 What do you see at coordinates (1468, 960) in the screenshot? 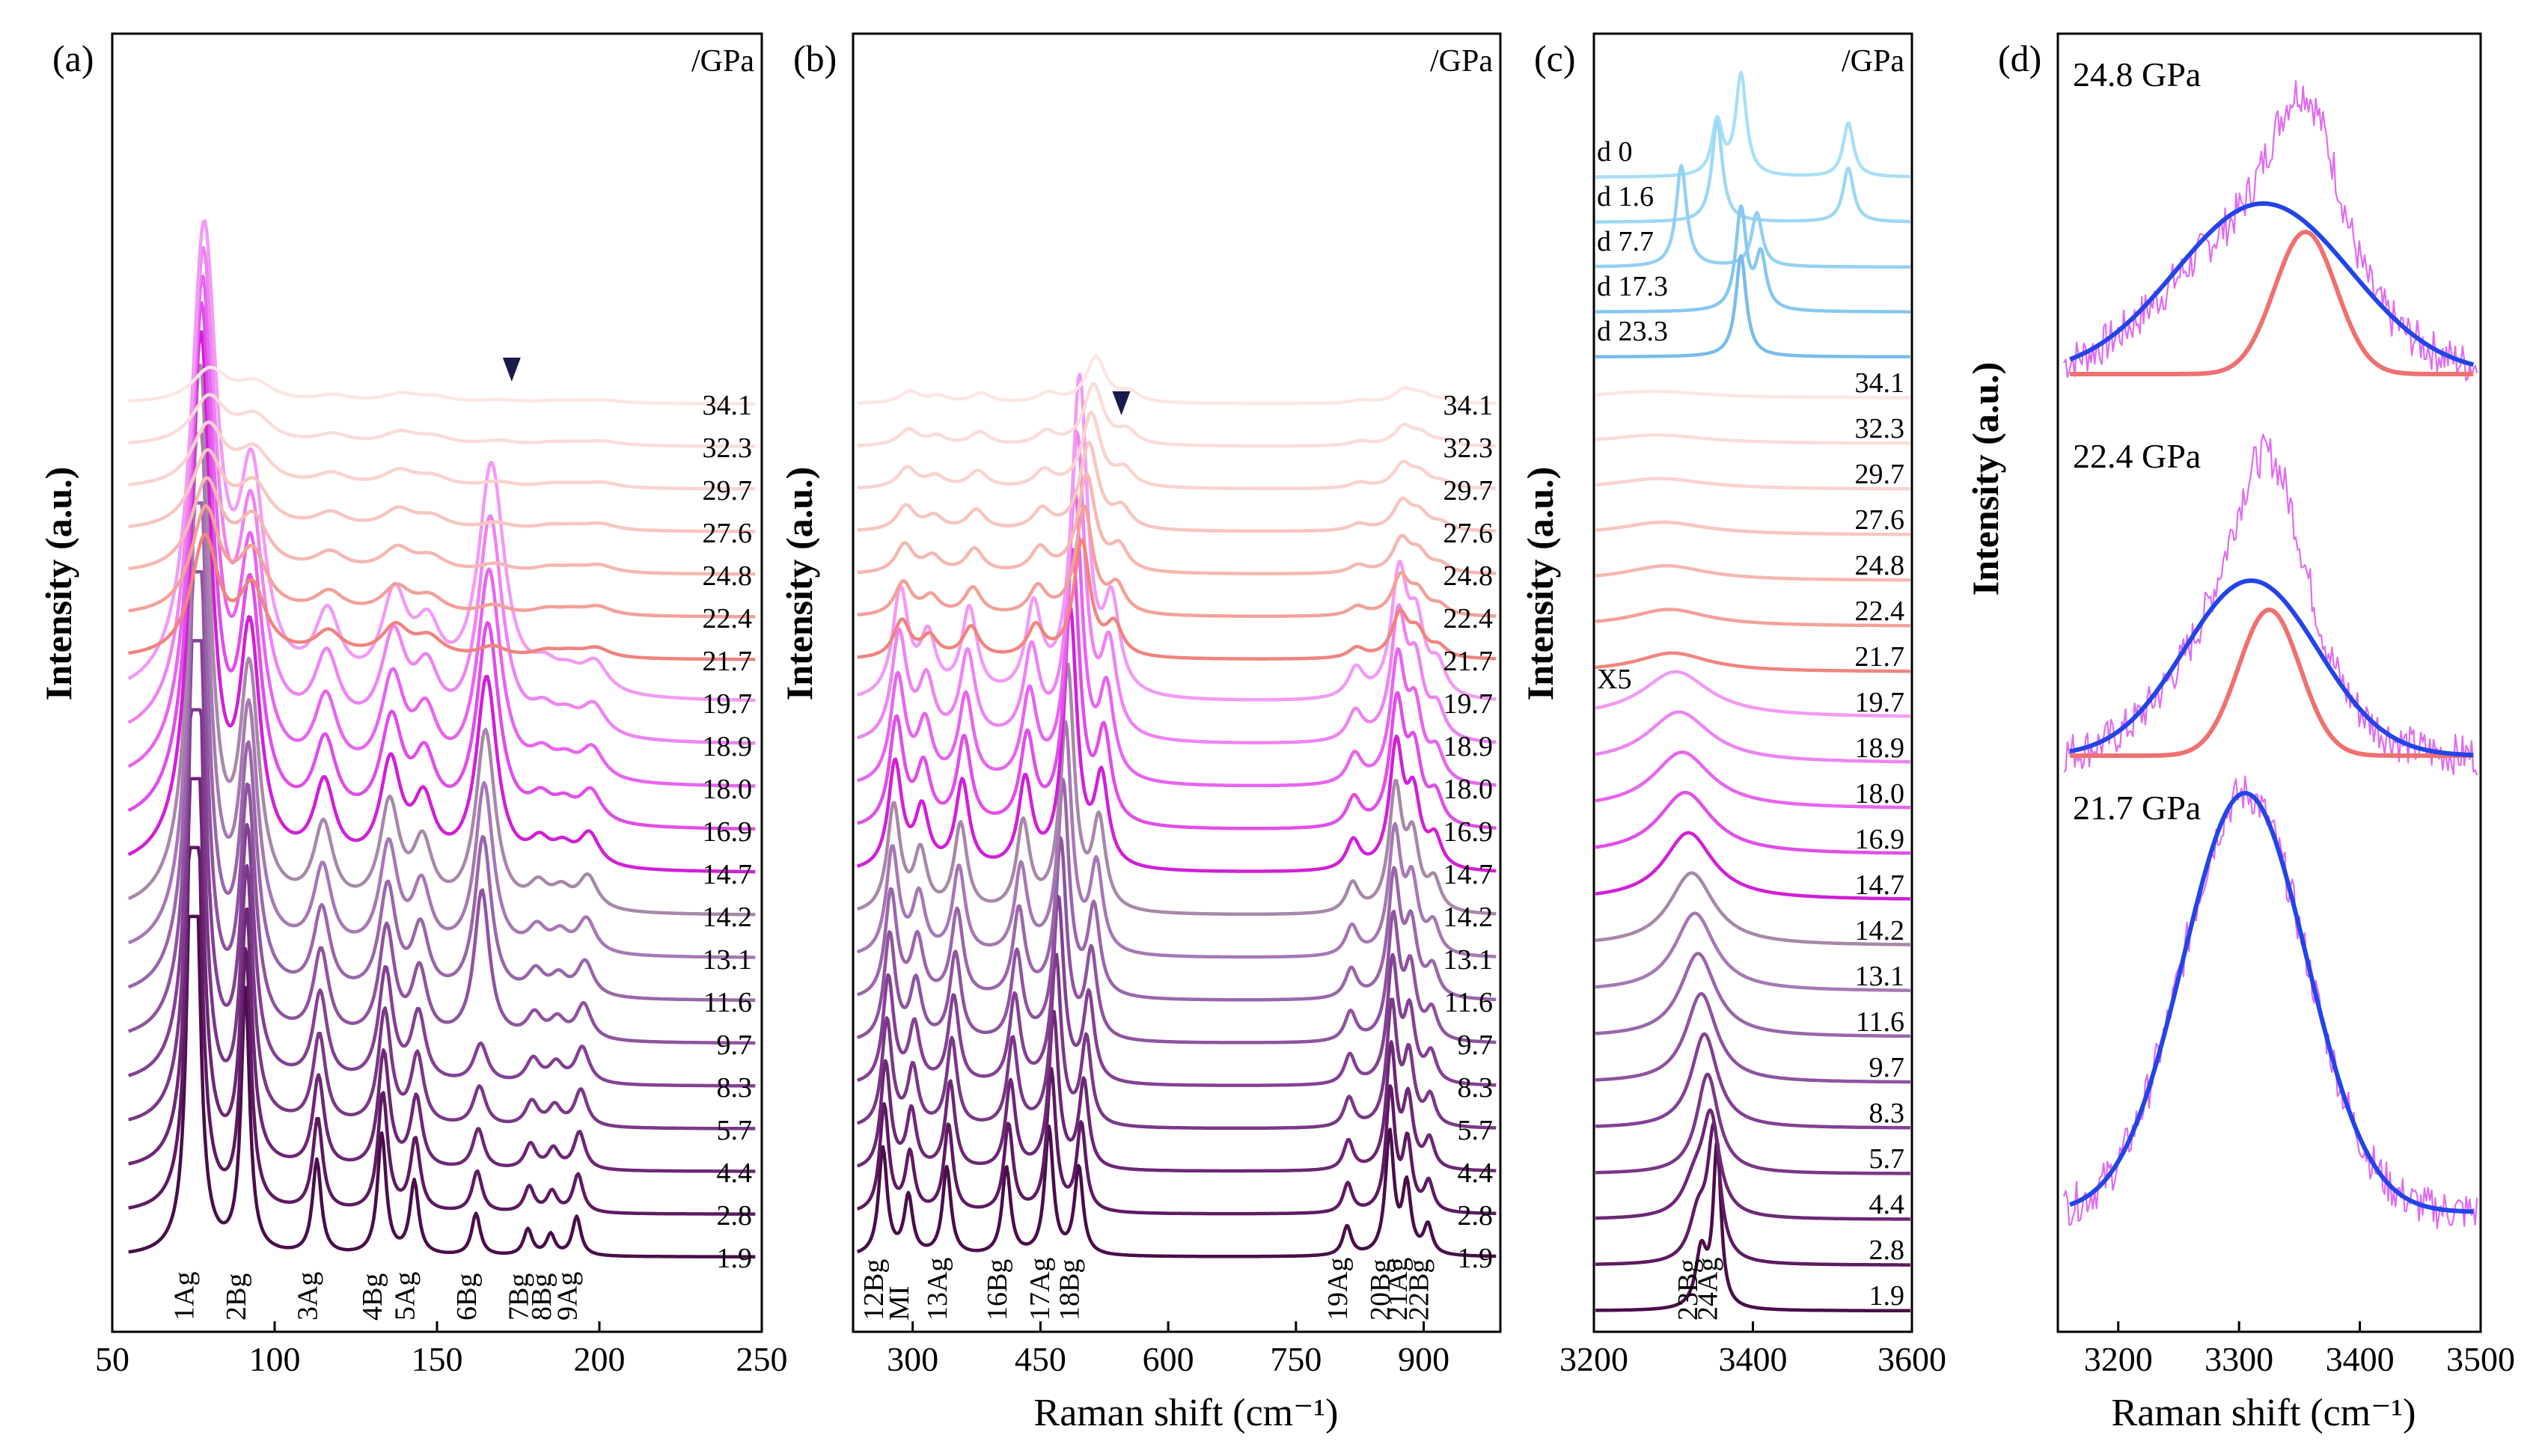
I see `pressure-label-b-13.1: 13.1` at bounding box center [1468, 960].